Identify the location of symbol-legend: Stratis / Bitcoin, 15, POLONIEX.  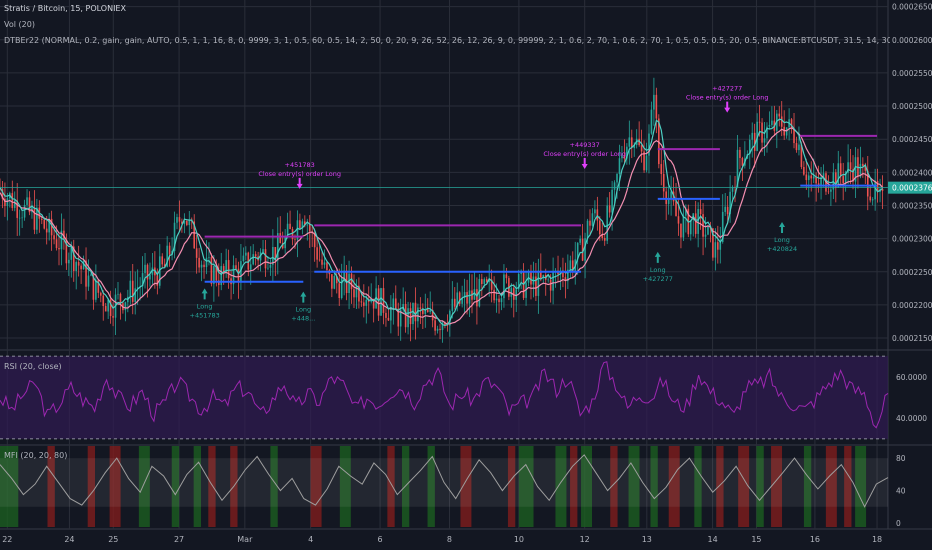
(65, 8).